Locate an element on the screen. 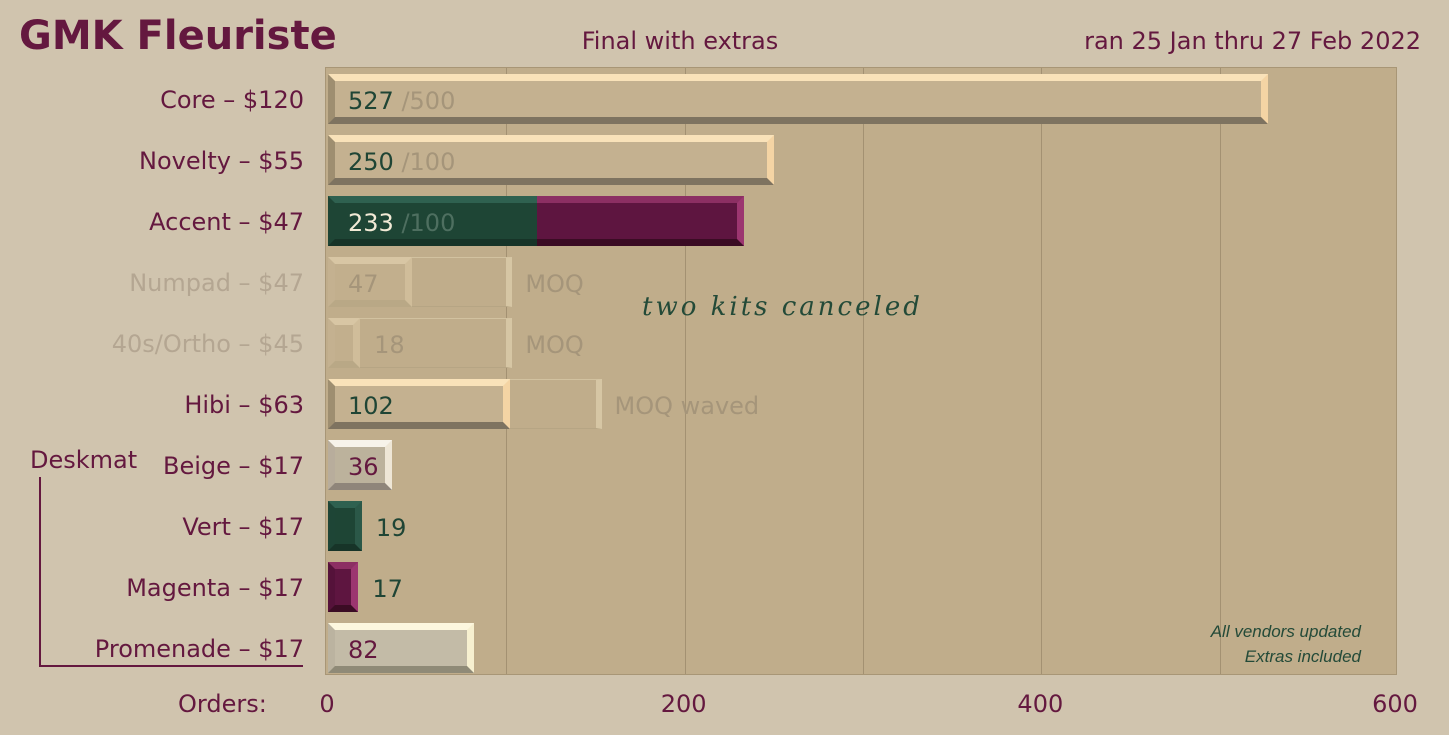 Image resolution: width=1449 pixels, height=735 pixels. bar-accent-47-green is located at coordinates (432, 221).